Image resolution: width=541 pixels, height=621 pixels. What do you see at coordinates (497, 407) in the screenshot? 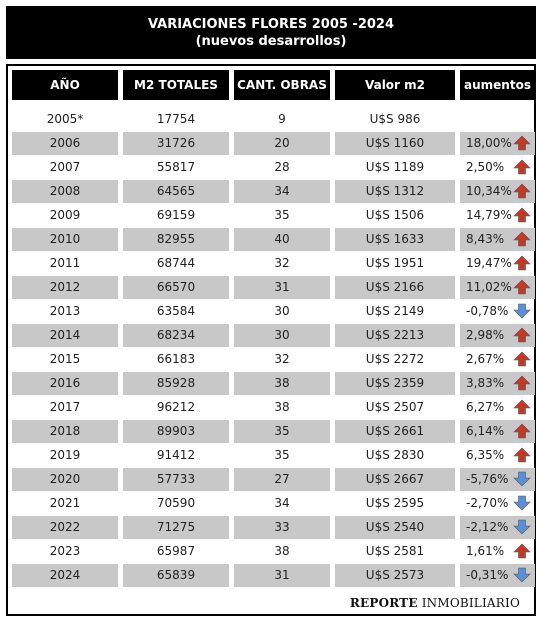
I see `cell-aumento: 6,27%` at bounding box center [497, 407].